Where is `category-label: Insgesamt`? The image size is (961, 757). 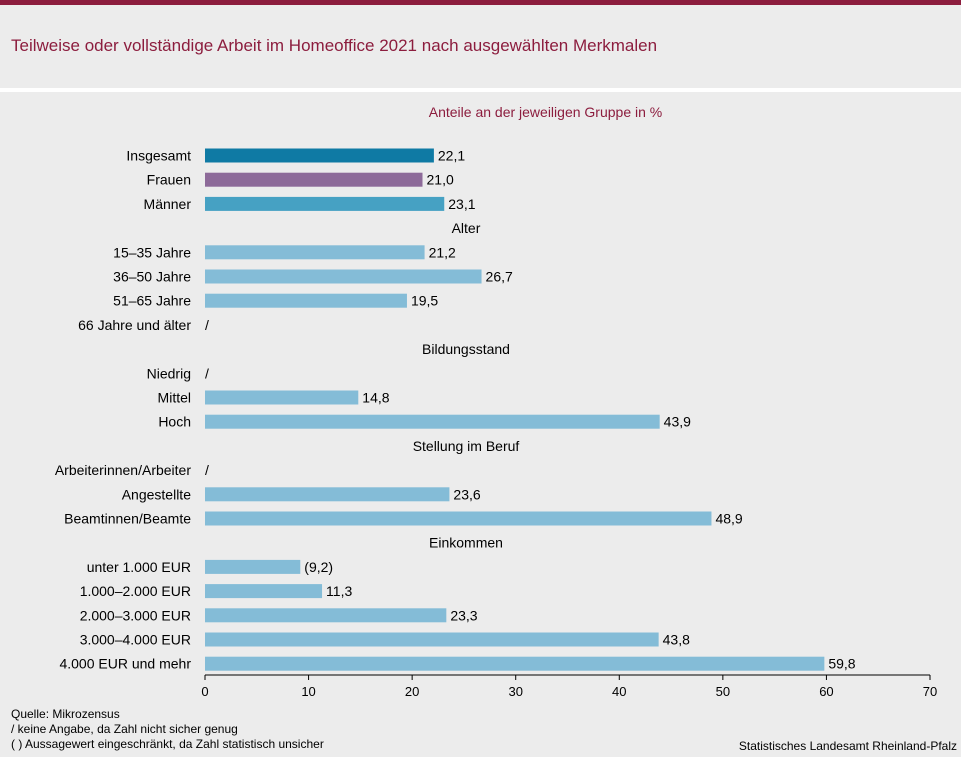 category-label: Insgesamt is located at coordinates (158, 156).